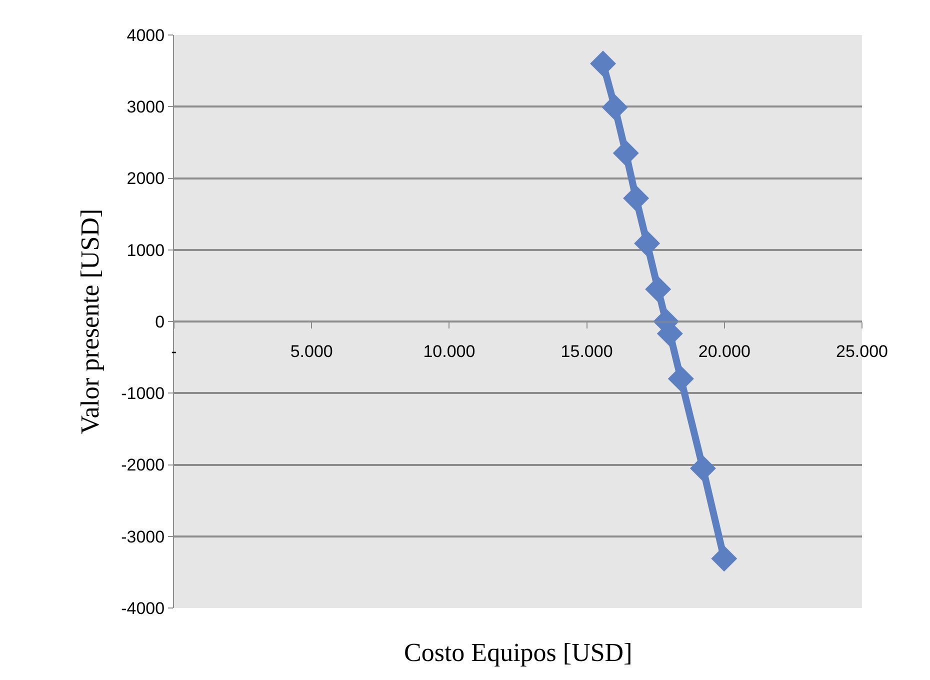 The width and height of the screenshot is (930, 680). What do you see at coordinates (862, 351) in the screenshot?
I see `x-tick-label: 25.000` at bounding box center [862, 351].